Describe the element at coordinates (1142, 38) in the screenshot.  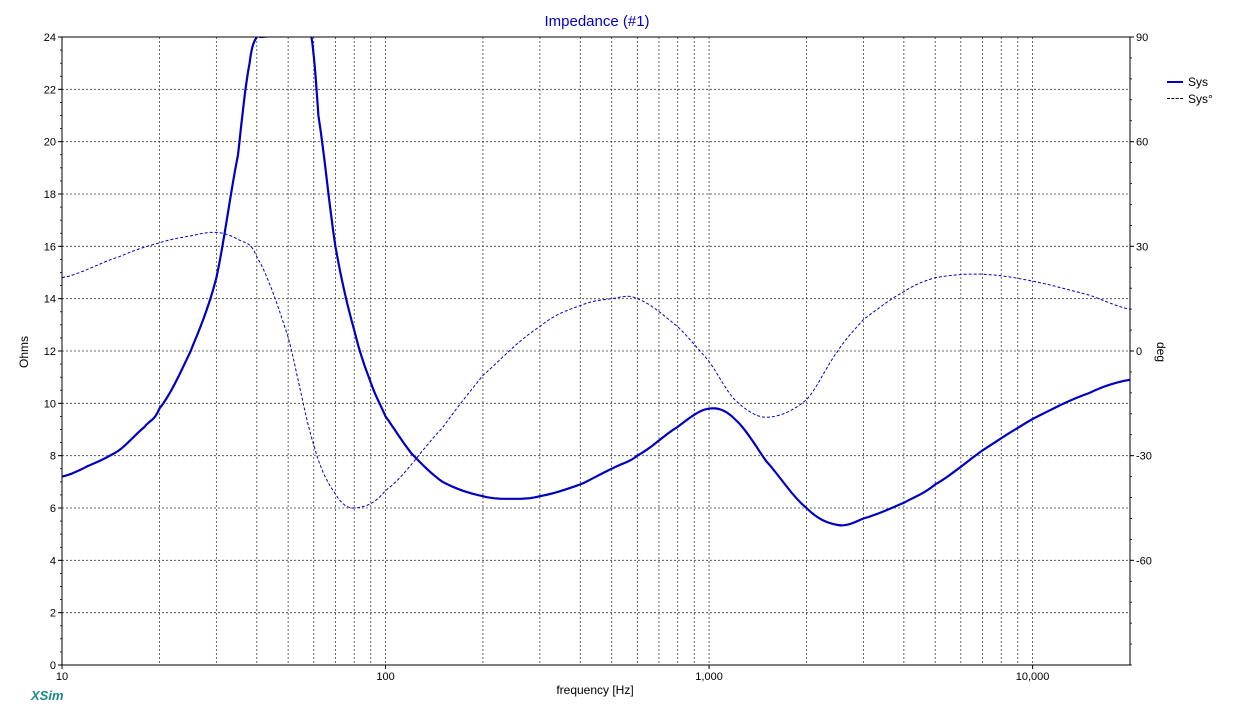
I see `y-right-tick-label: 90` at that location.